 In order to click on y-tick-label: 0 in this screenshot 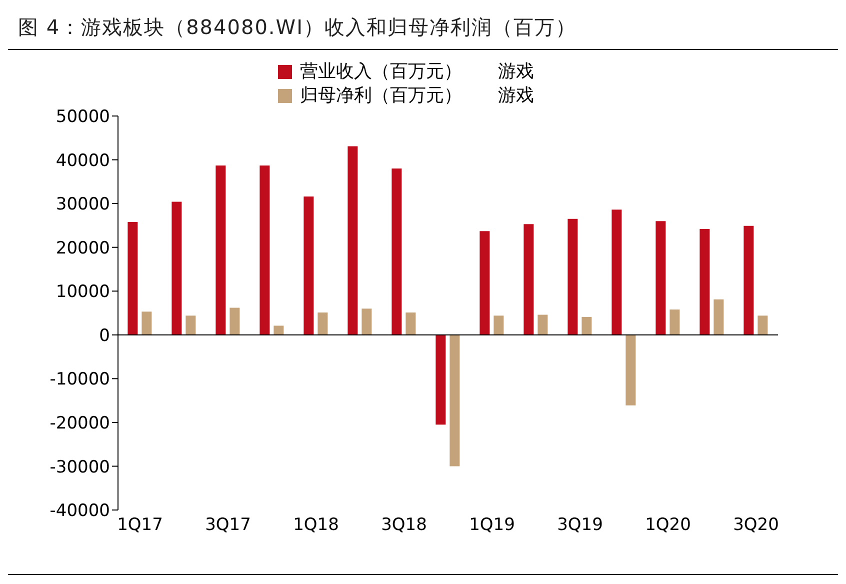, I will do `click(104, 336)`.